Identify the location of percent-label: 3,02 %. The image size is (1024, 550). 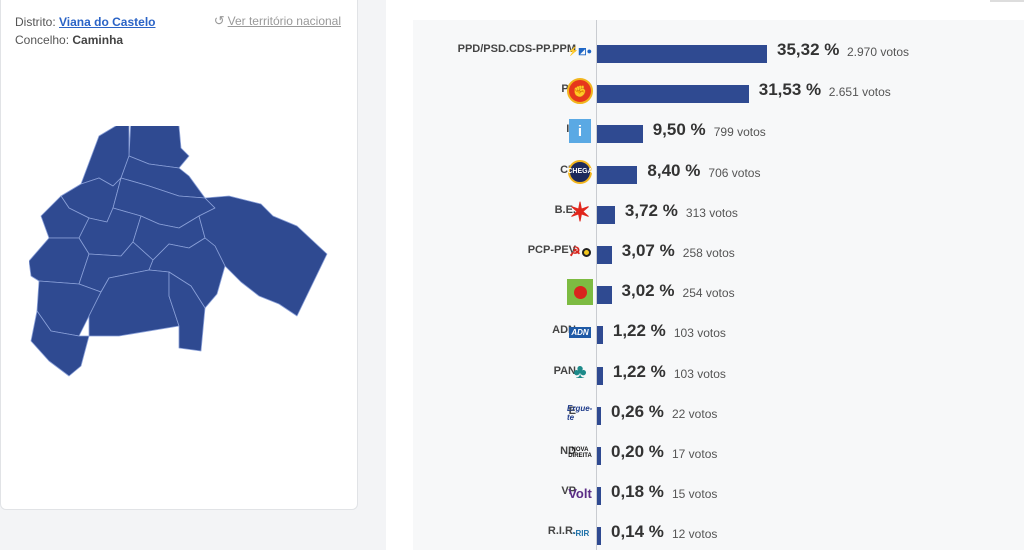
(648, 291).